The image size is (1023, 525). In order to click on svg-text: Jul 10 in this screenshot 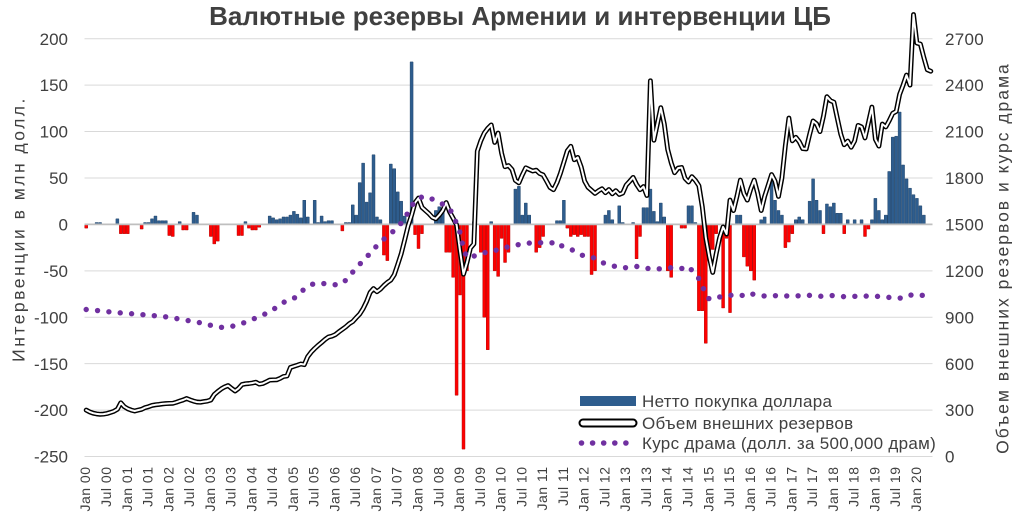, I will do `click(521, 487)`.